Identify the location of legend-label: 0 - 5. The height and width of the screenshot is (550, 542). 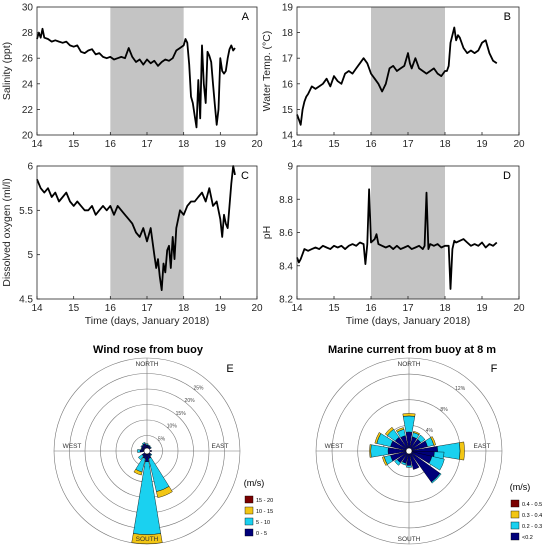
(261, 534).